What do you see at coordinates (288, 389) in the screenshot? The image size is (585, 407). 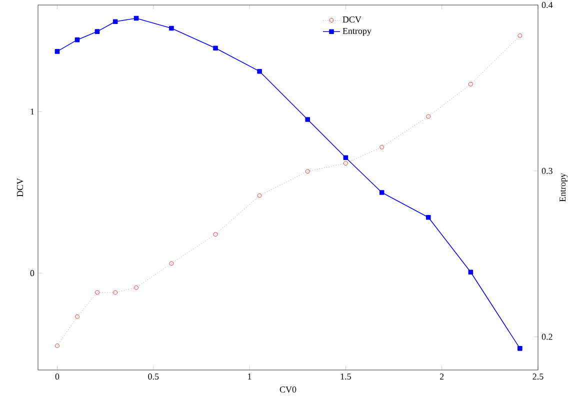 I see `x-axis-title: CV0` at bounding box center [288, 389].